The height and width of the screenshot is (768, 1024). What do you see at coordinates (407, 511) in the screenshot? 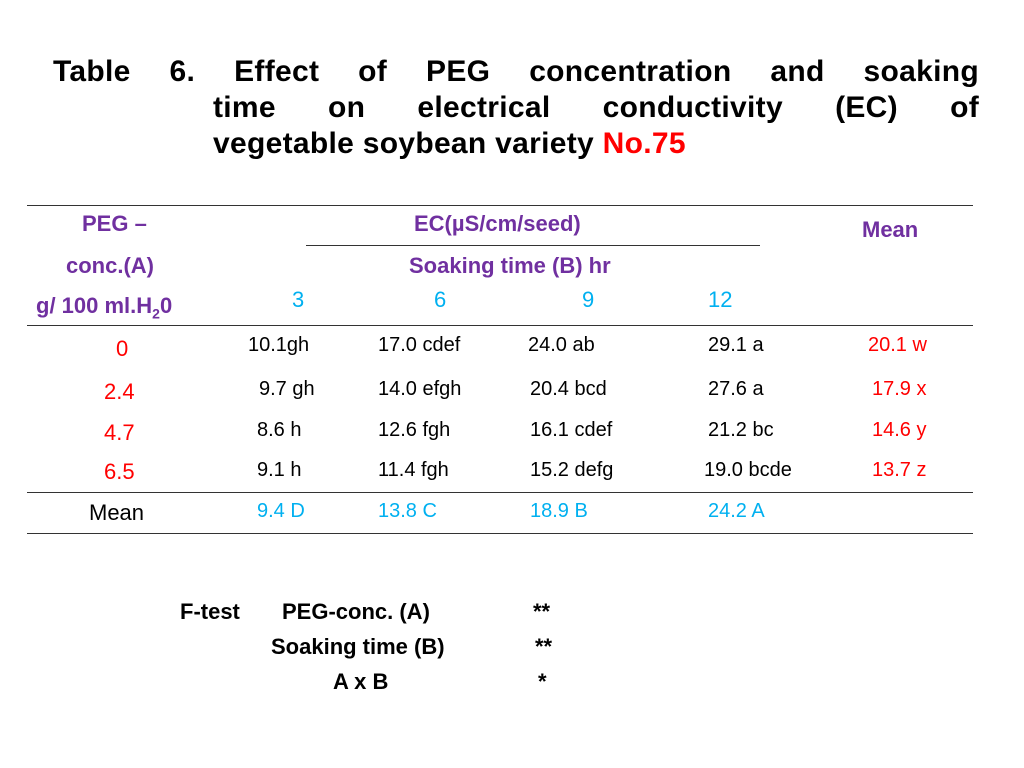
I see `mean-6h: 13.8 C` at bounding box center [407, 511].